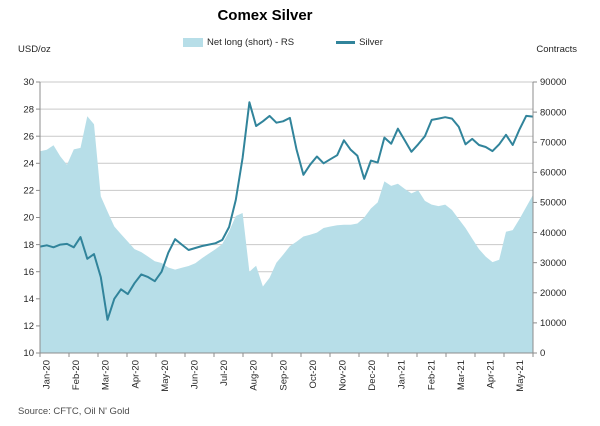 Image resolution: width=600 pixels, height=426 pixels. Describe the element at coordinates (553, 203) in the screenshot. I see `right-axis-tick-label: 50000` at that location.